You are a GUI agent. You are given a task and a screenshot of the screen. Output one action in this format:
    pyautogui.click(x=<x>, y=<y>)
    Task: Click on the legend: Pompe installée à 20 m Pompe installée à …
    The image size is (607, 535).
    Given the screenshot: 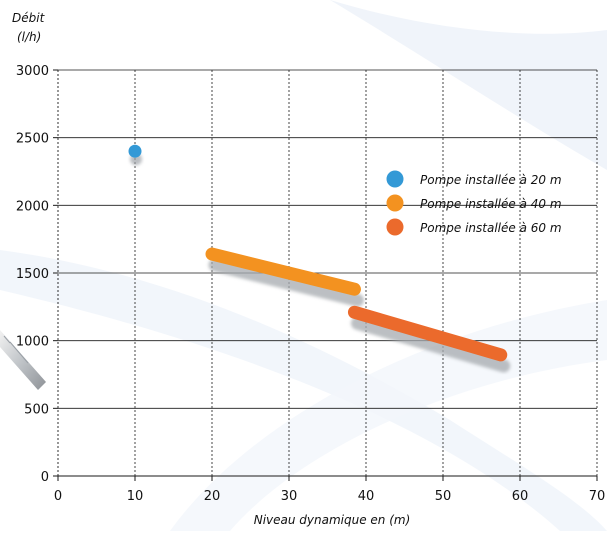 What is the action you would take?
    pyautogui.click(x=474, y=203)
    